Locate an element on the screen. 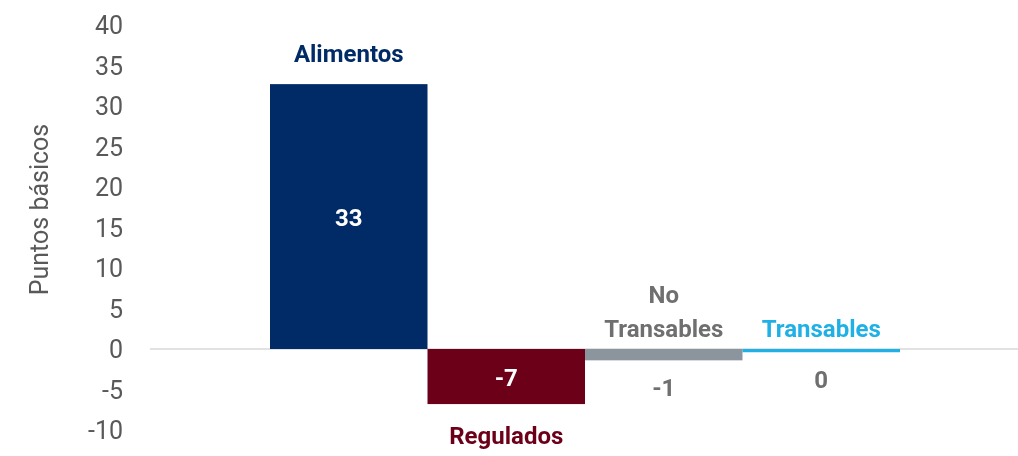  data-label: -7 is located at coordinates (506, 377).